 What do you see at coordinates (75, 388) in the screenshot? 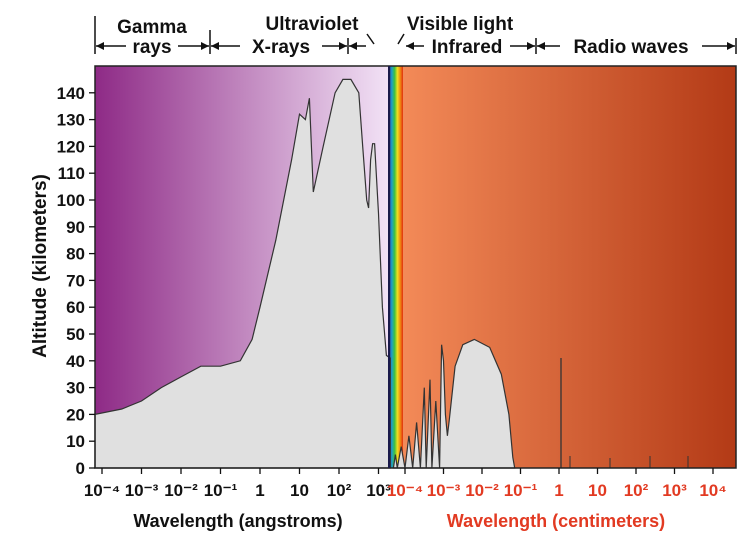
I see `y-tick-label: 30` at bounding box center [75, 388].